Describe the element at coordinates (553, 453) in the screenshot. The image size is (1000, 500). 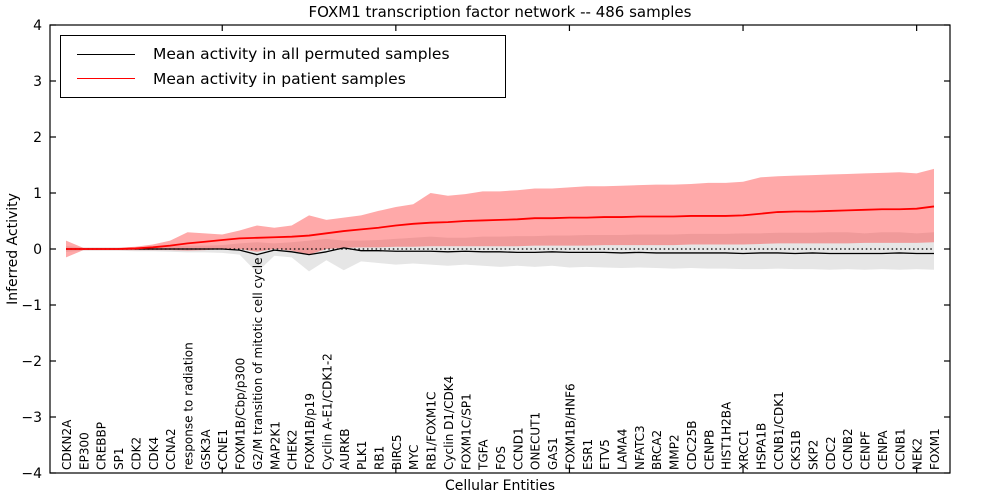
I see `x-category-label: GAS1` at that location.